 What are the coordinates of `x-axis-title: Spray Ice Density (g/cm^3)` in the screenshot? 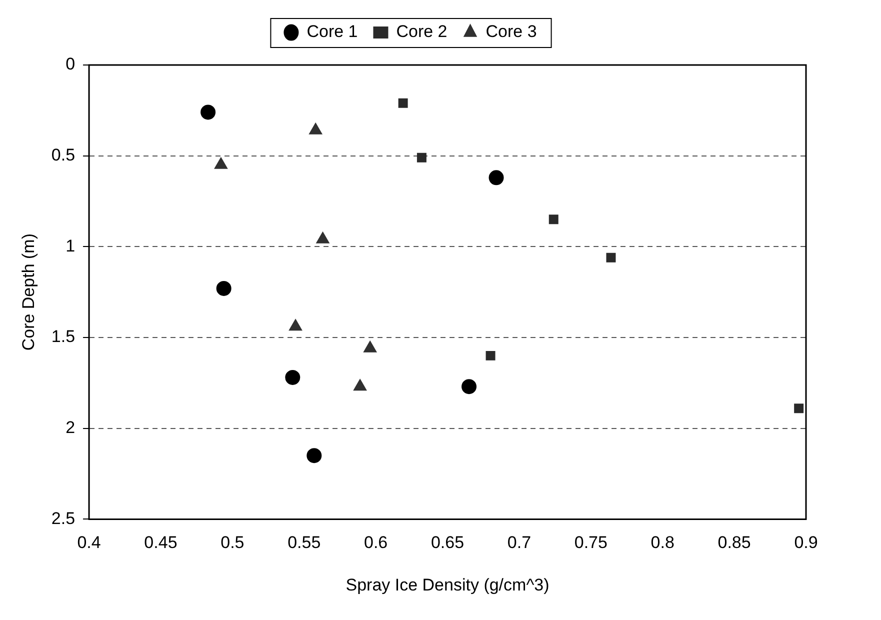 It's located at (448, 584).